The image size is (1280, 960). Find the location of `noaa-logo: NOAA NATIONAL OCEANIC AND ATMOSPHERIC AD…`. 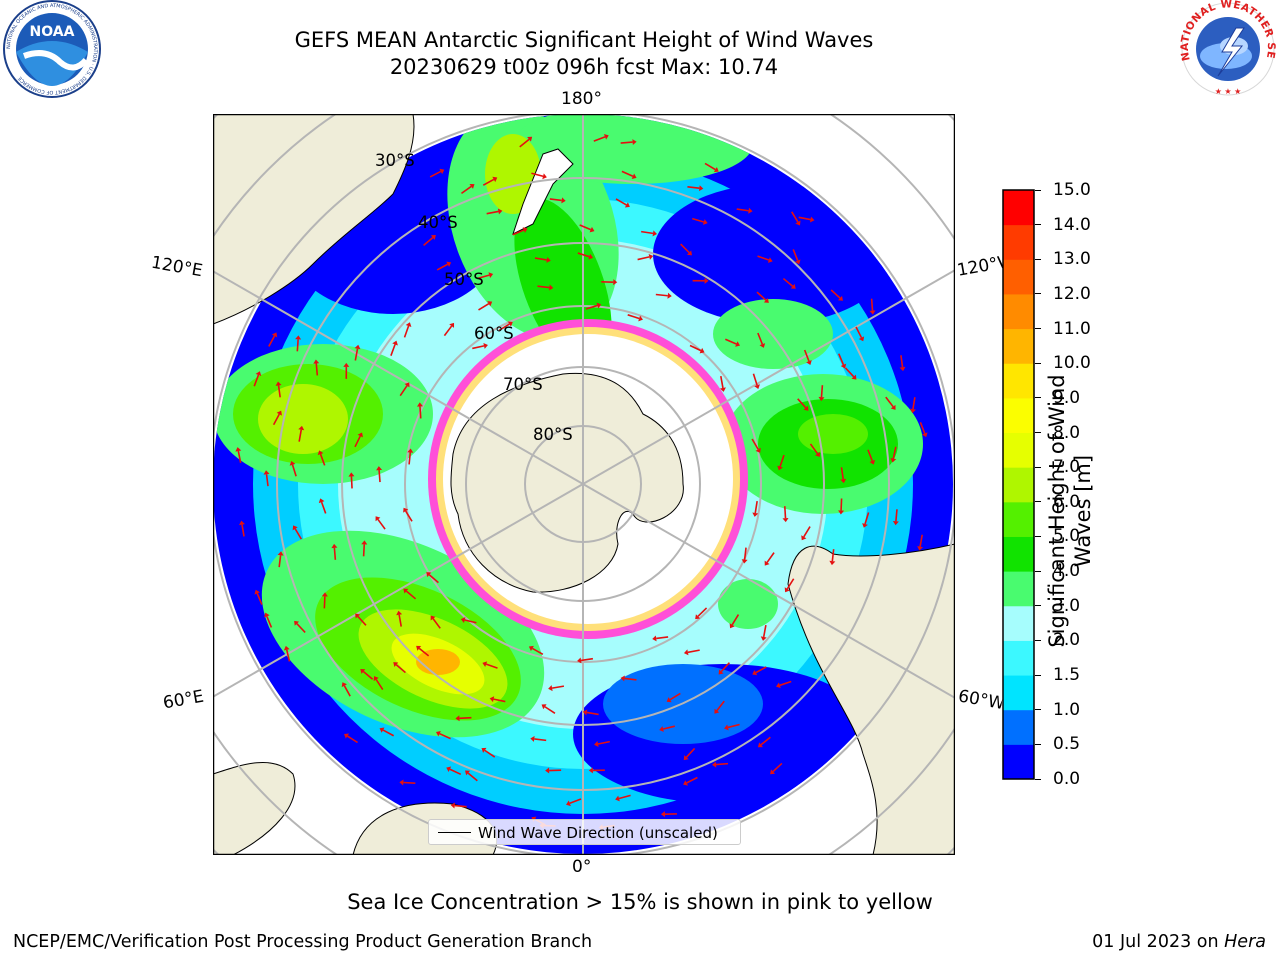

noaa-logo: NOAA NATIONAL OCEANIC AND ATMOSPHERIC AD… is located at coordinates (52, 49).